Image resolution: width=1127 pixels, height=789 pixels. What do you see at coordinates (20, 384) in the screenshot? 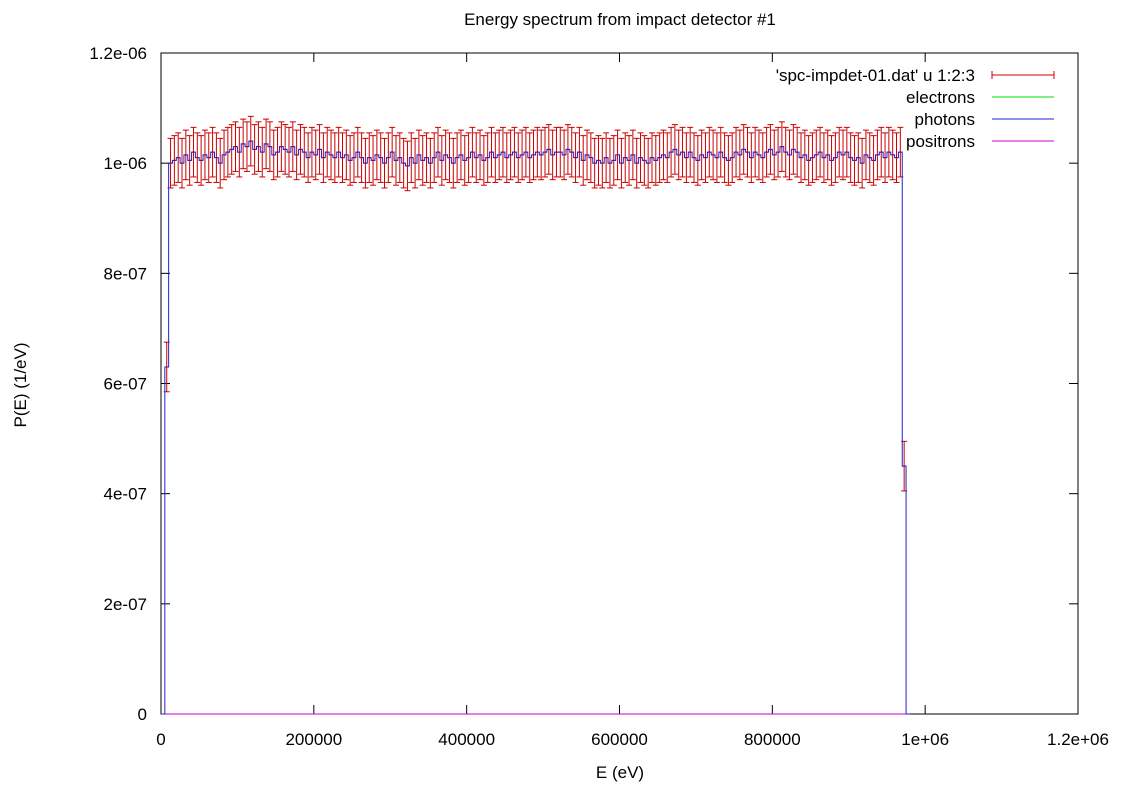
I see `y-axis-label: P(E) (1/eV)` at bounding box center [20, 384].